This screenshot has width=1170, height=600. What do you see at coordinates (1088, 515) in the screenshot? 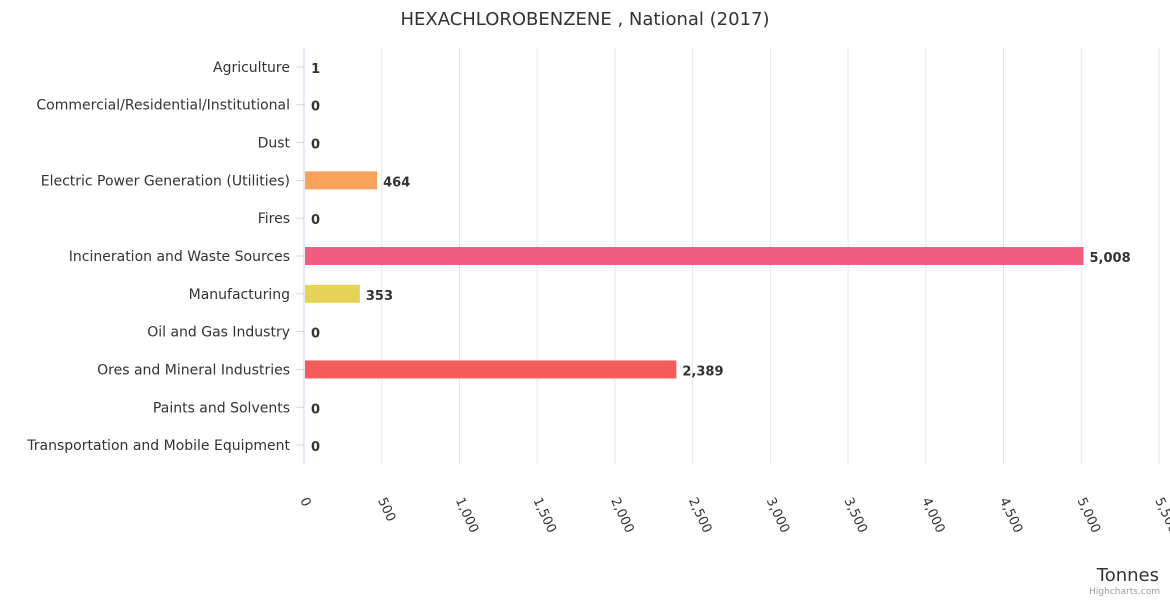
I see `x-tick-label: 5,000` at bounding box center [1088, 515].